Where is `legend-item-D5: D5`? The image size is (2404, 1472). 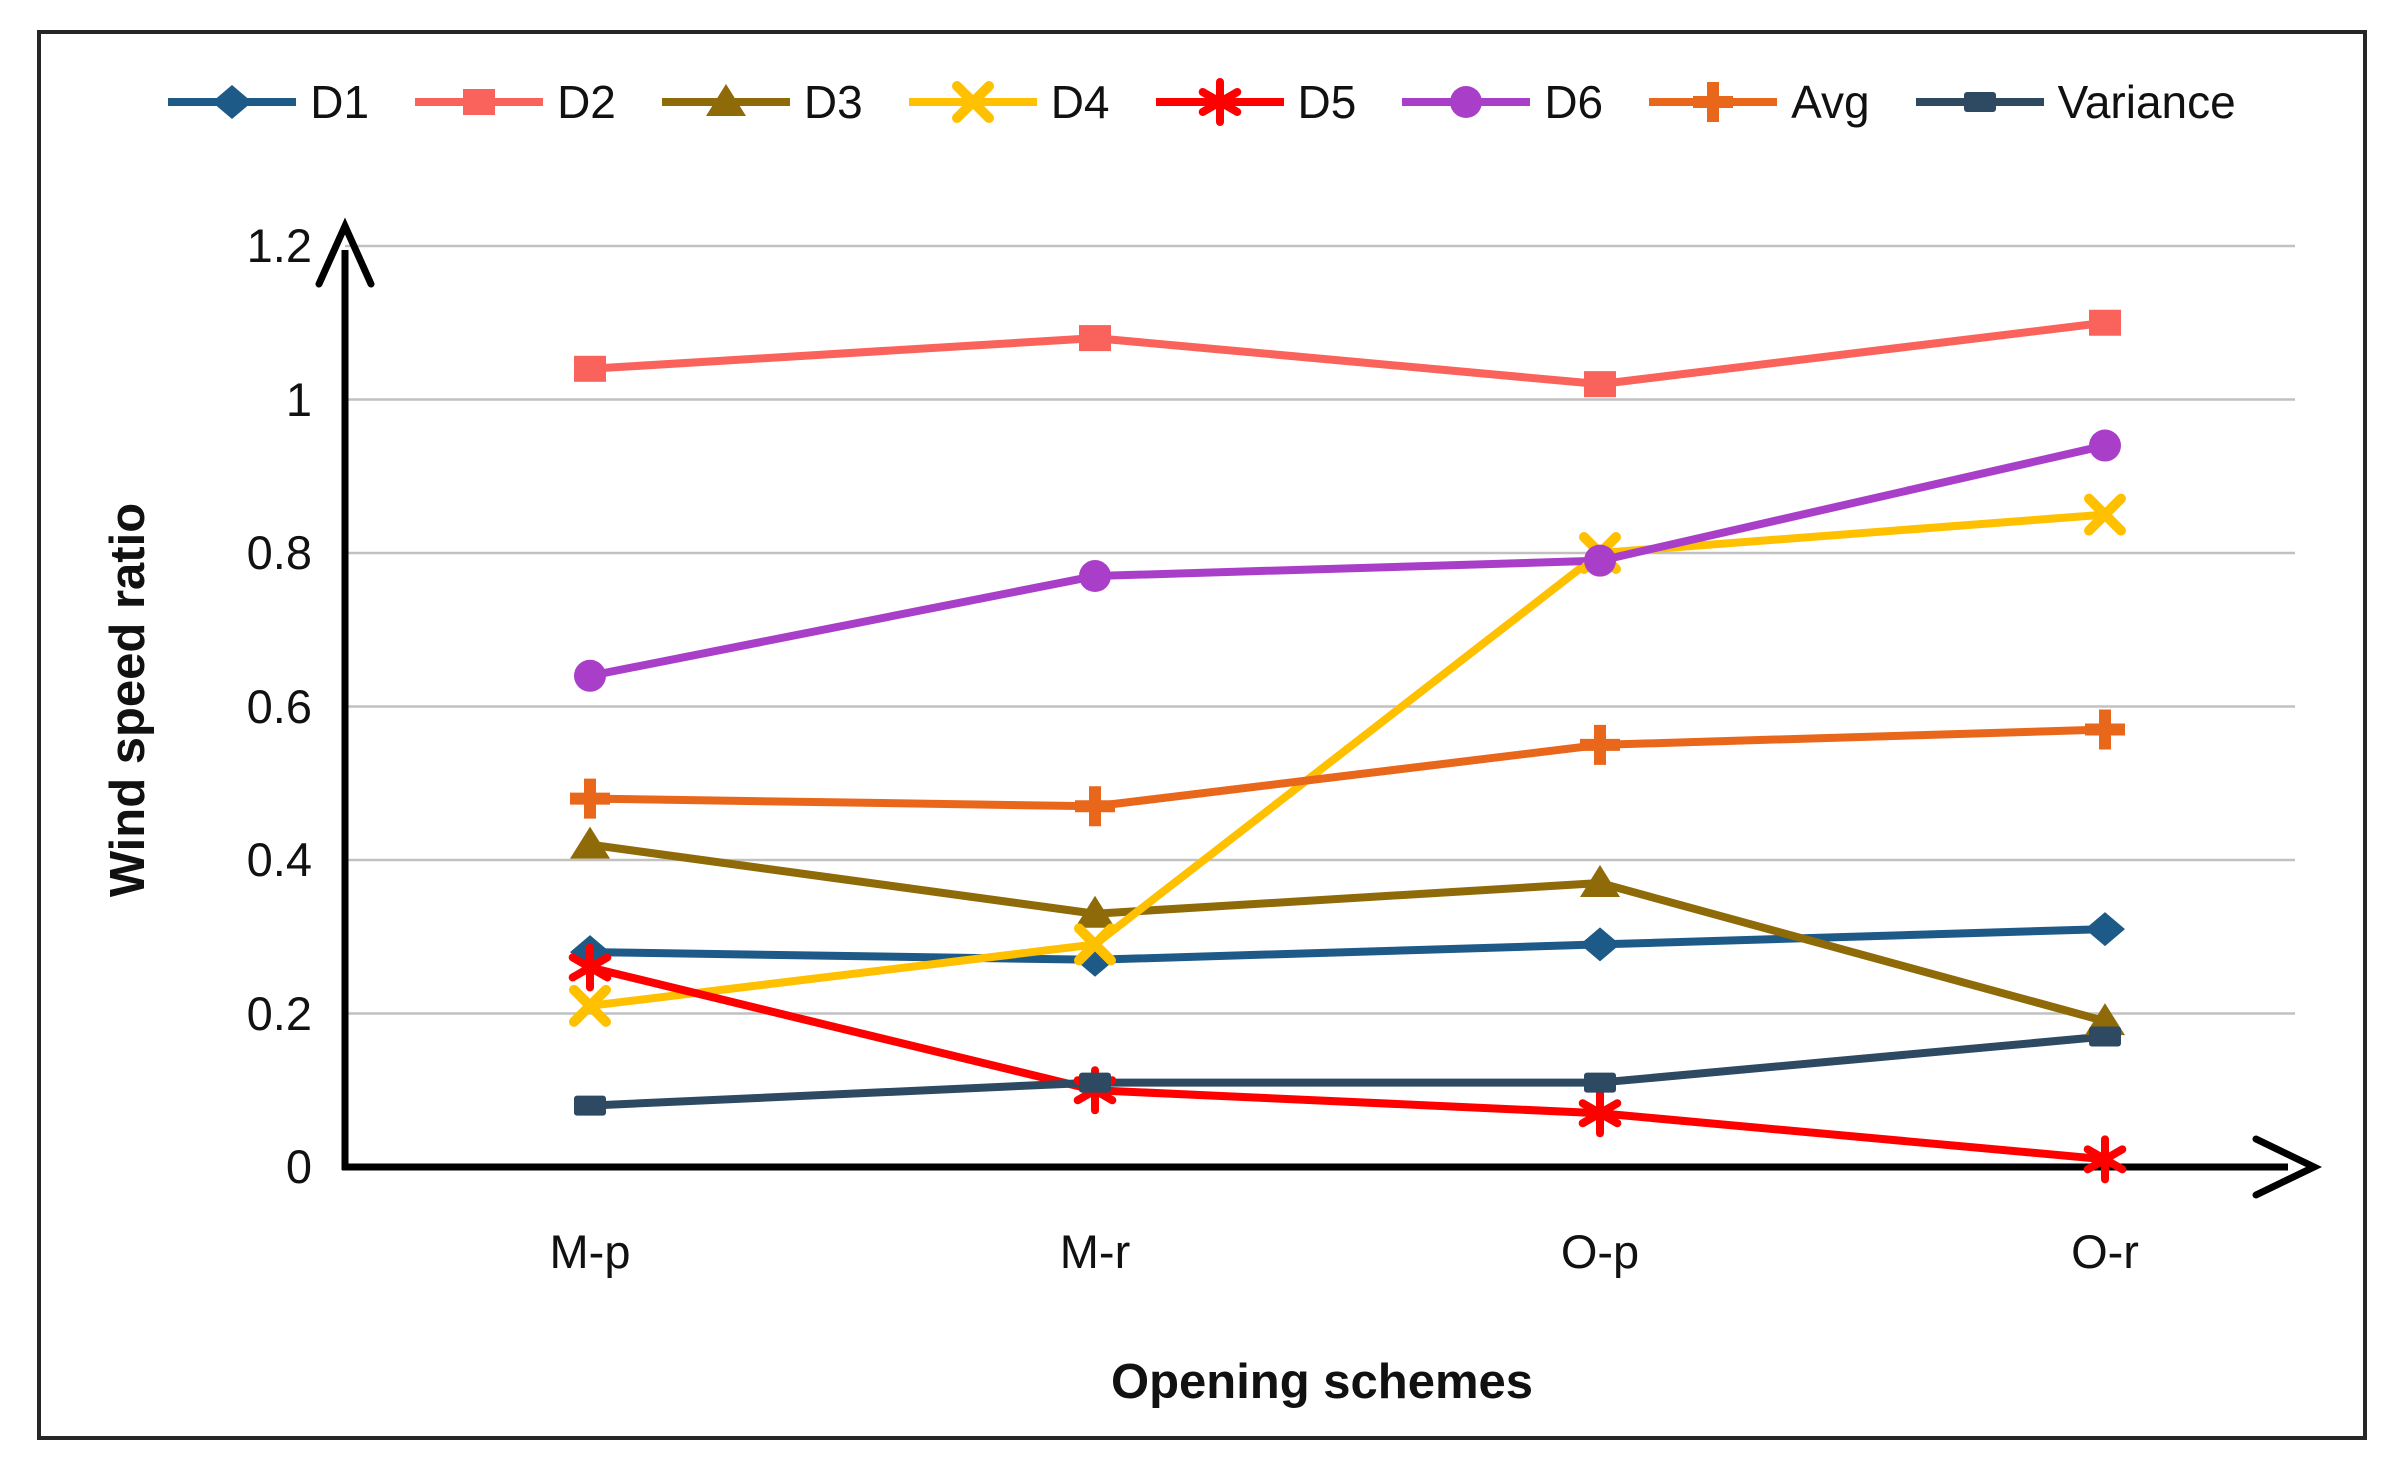
legend-item-D5: D5 is located at coordinates (1256, 102).